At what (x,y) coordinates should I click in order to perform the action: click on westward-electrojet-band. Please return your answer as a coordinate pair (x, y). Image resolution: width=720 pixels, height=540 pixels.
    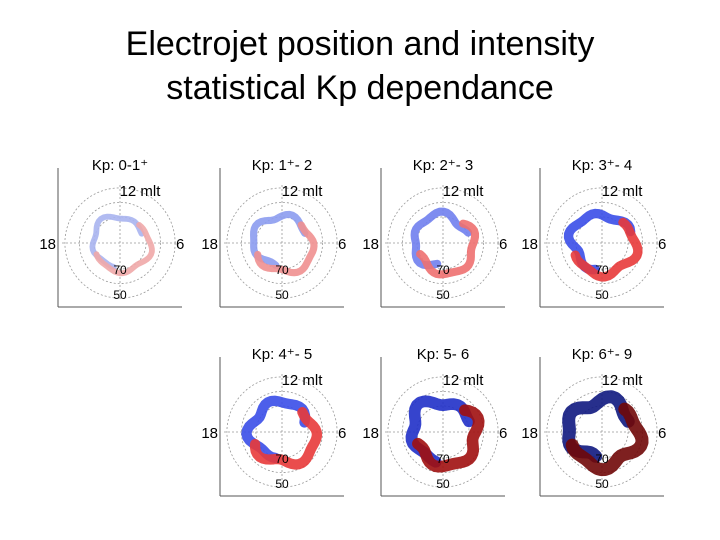
    Looking at the image, I should click on (441, 238).